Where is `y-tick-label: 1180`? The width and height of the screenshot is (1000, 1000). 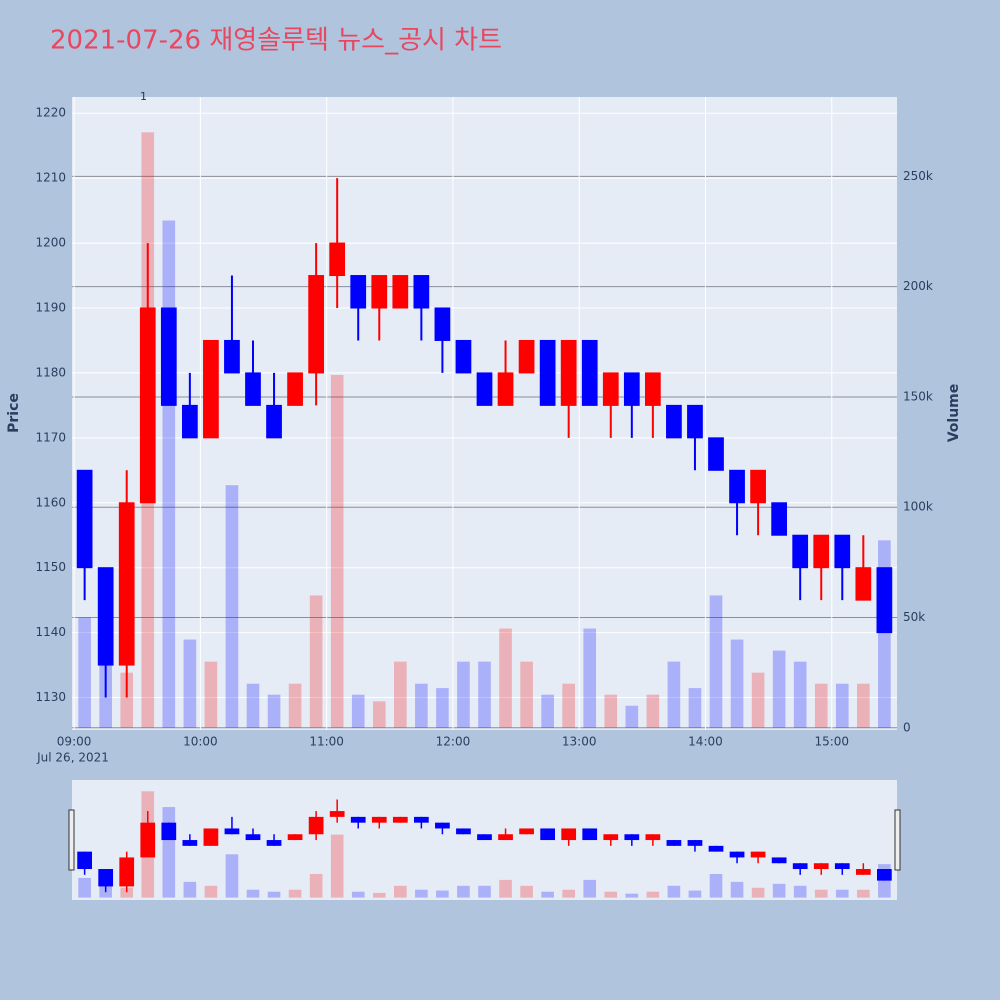 y-tick-label: 1180 is located at coordinates (50, 372).